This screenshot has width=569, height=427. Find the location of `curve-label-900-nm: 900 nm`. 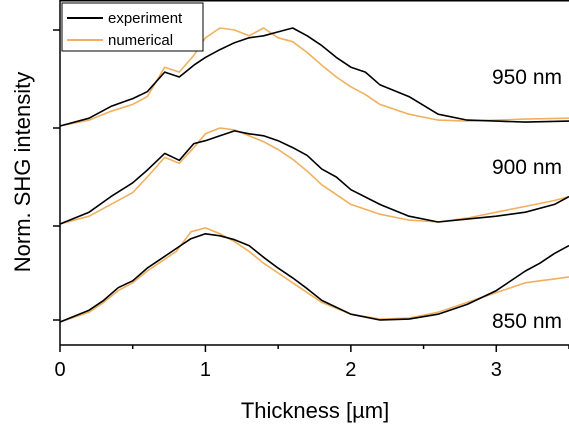

curve-label-900-nm: 900 nm is located at coordinates (527, 167).